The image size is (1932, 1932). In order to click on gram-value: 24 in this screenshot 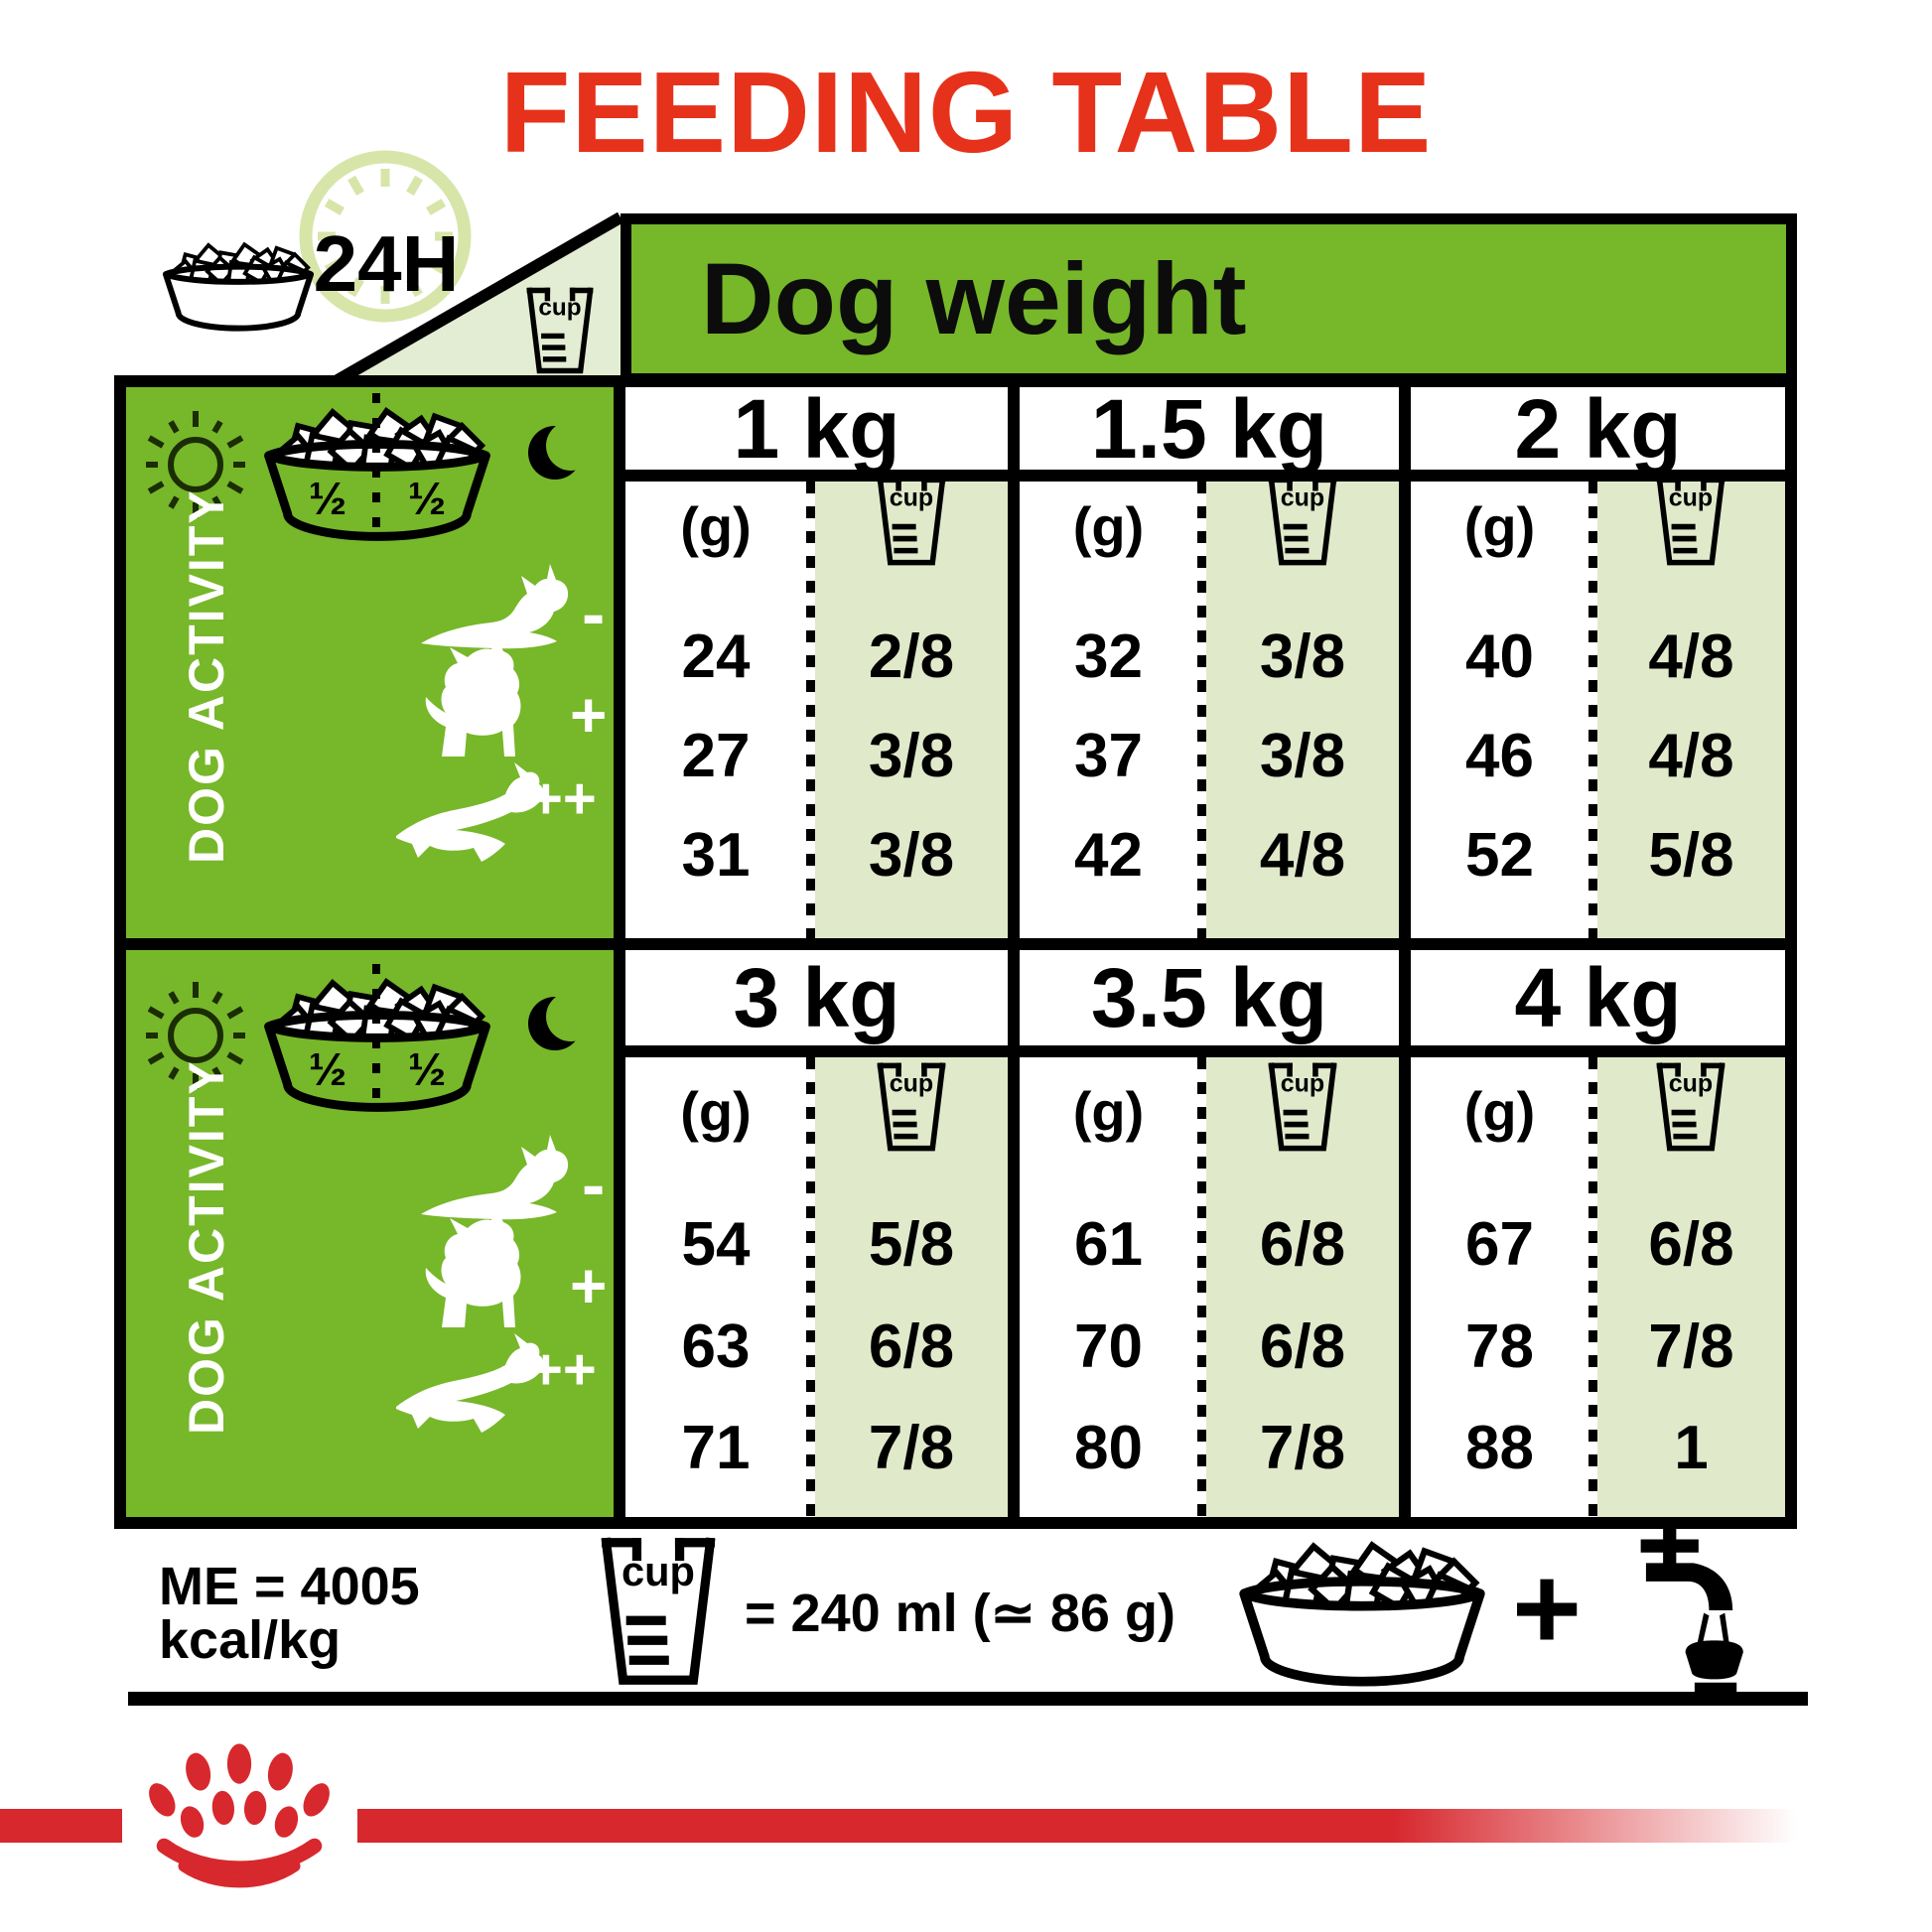, I will do `click(716, 657)`.